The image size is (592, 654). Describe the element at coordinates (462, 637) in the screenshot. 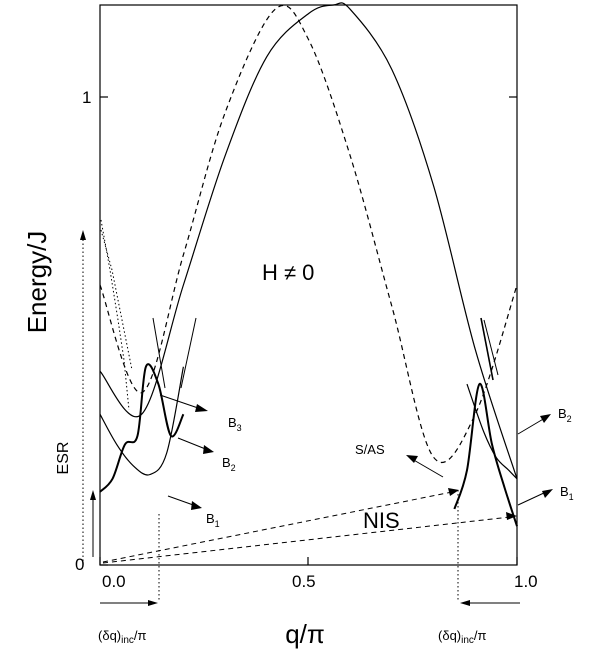

I see `dq-right-label: (δq)inc/π` at that location.